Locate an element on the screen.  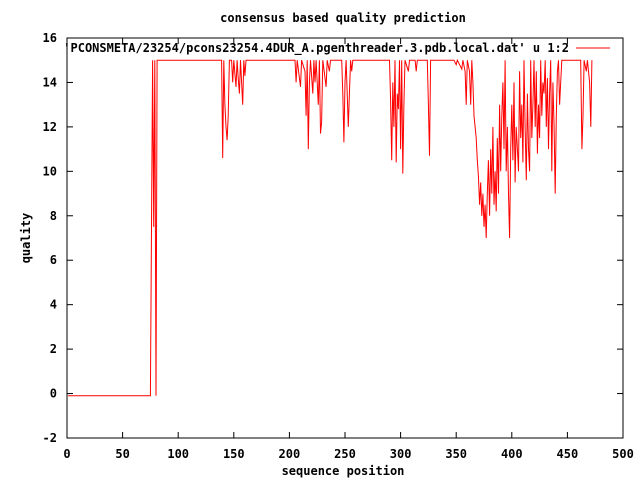
y-tick-label: -2 is located at coordinates (50, 438).